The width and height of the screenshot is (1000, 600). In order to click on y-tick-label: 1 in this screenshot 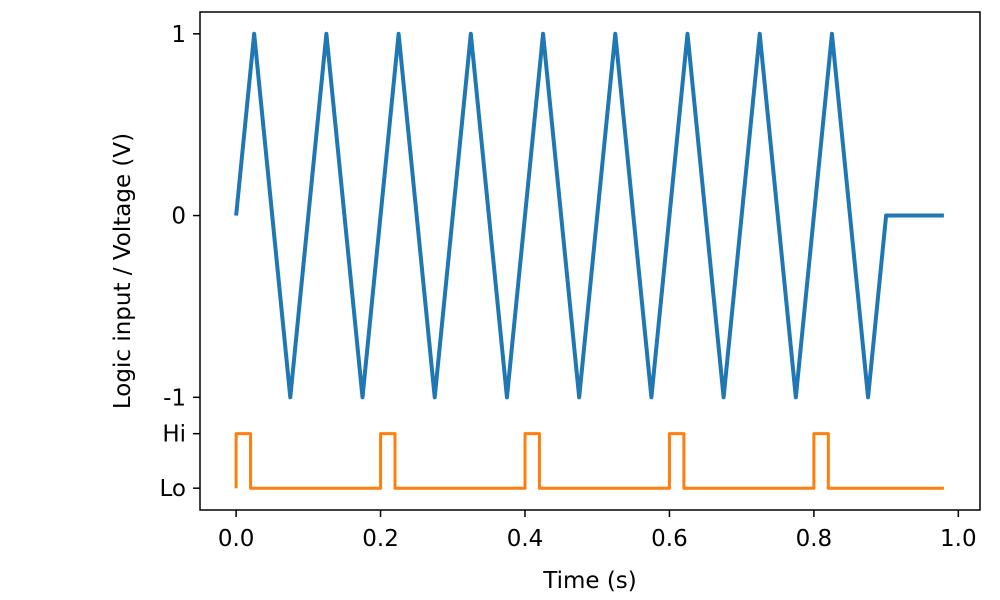, I will do `click(178, 35)`.